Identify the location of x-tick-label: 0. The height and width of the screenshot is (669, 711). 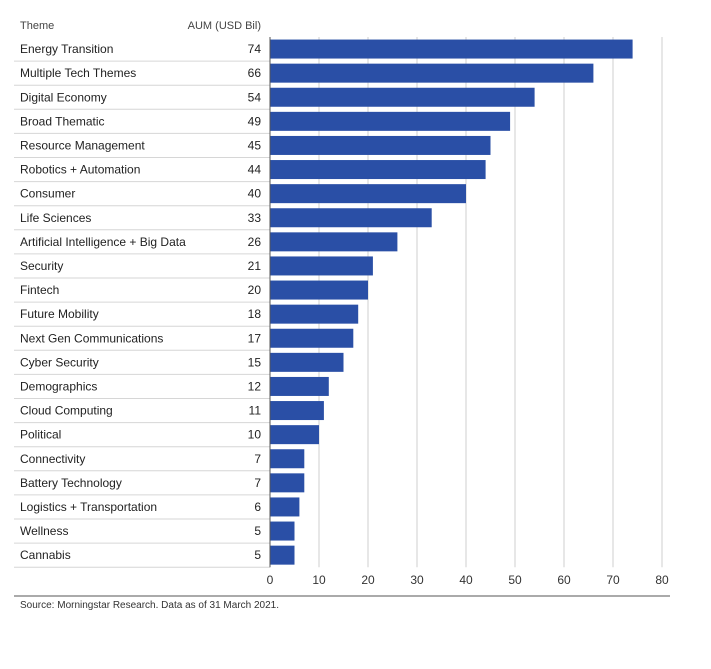
(270, 580).